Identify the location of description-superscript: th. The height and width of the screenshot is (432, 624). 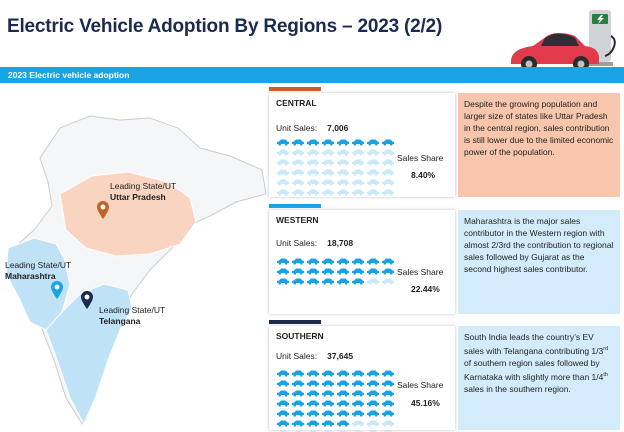
(605, 374).